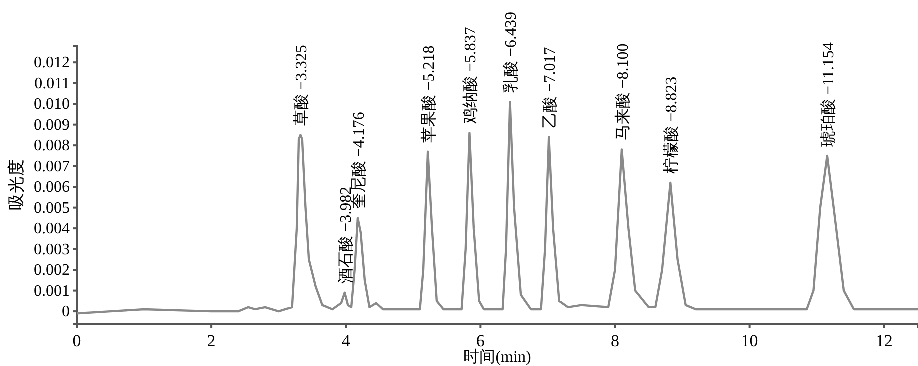 Image resolution: width=918 pixels, height=366 pixels. What do you see at coordinates (623, 92) in the screenshot?
I see `annotation: 马来酸 −8.100` at bounding box center [623, 92].